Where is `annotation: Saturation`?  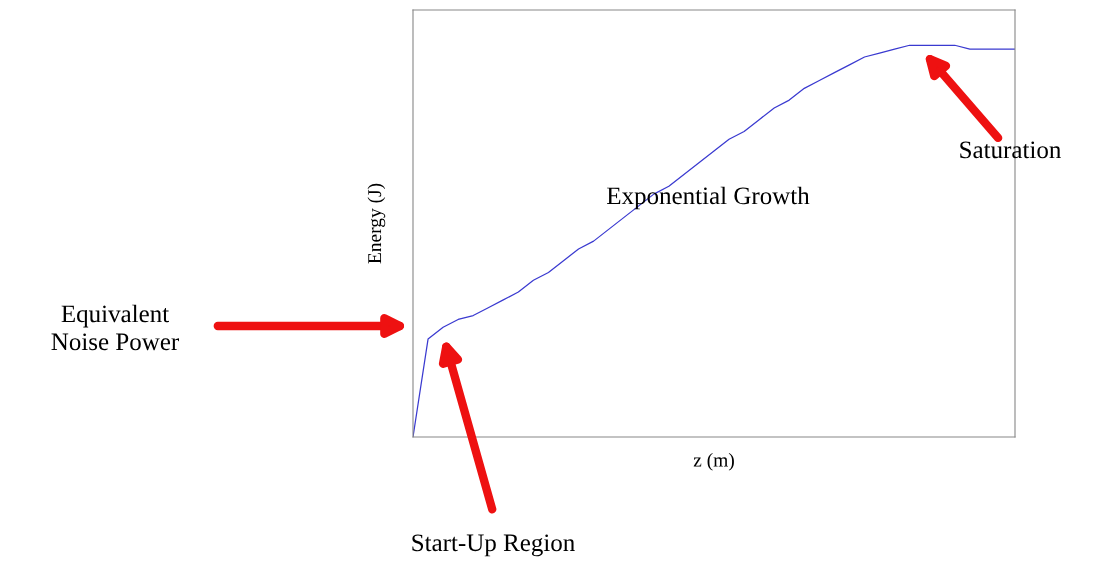 annotation: Saturation is located at coordinates (1010, 150).